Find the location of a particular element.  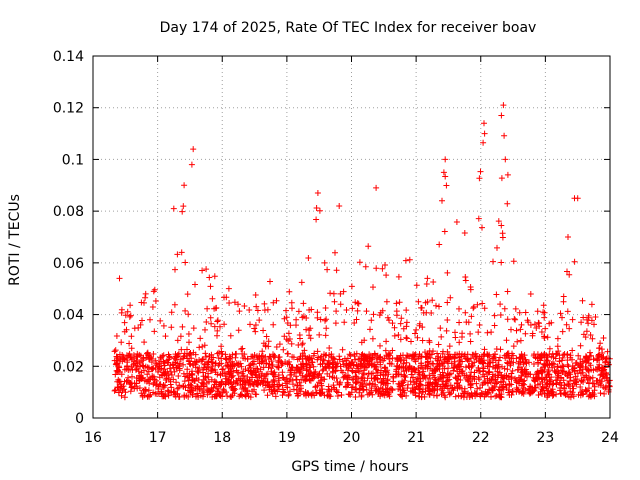

y-tick-label: 0 is located at coordinates (79, 419).